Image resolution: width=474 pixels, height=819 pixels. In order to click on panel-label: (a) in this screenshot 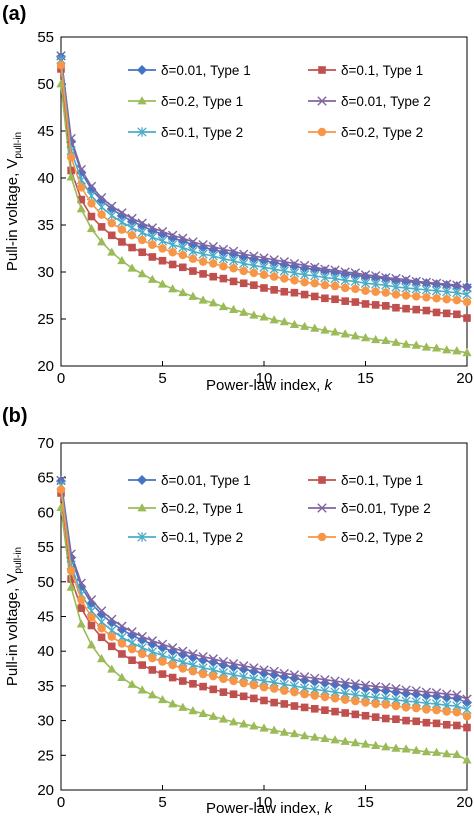, I will do `click(14, 14)`.